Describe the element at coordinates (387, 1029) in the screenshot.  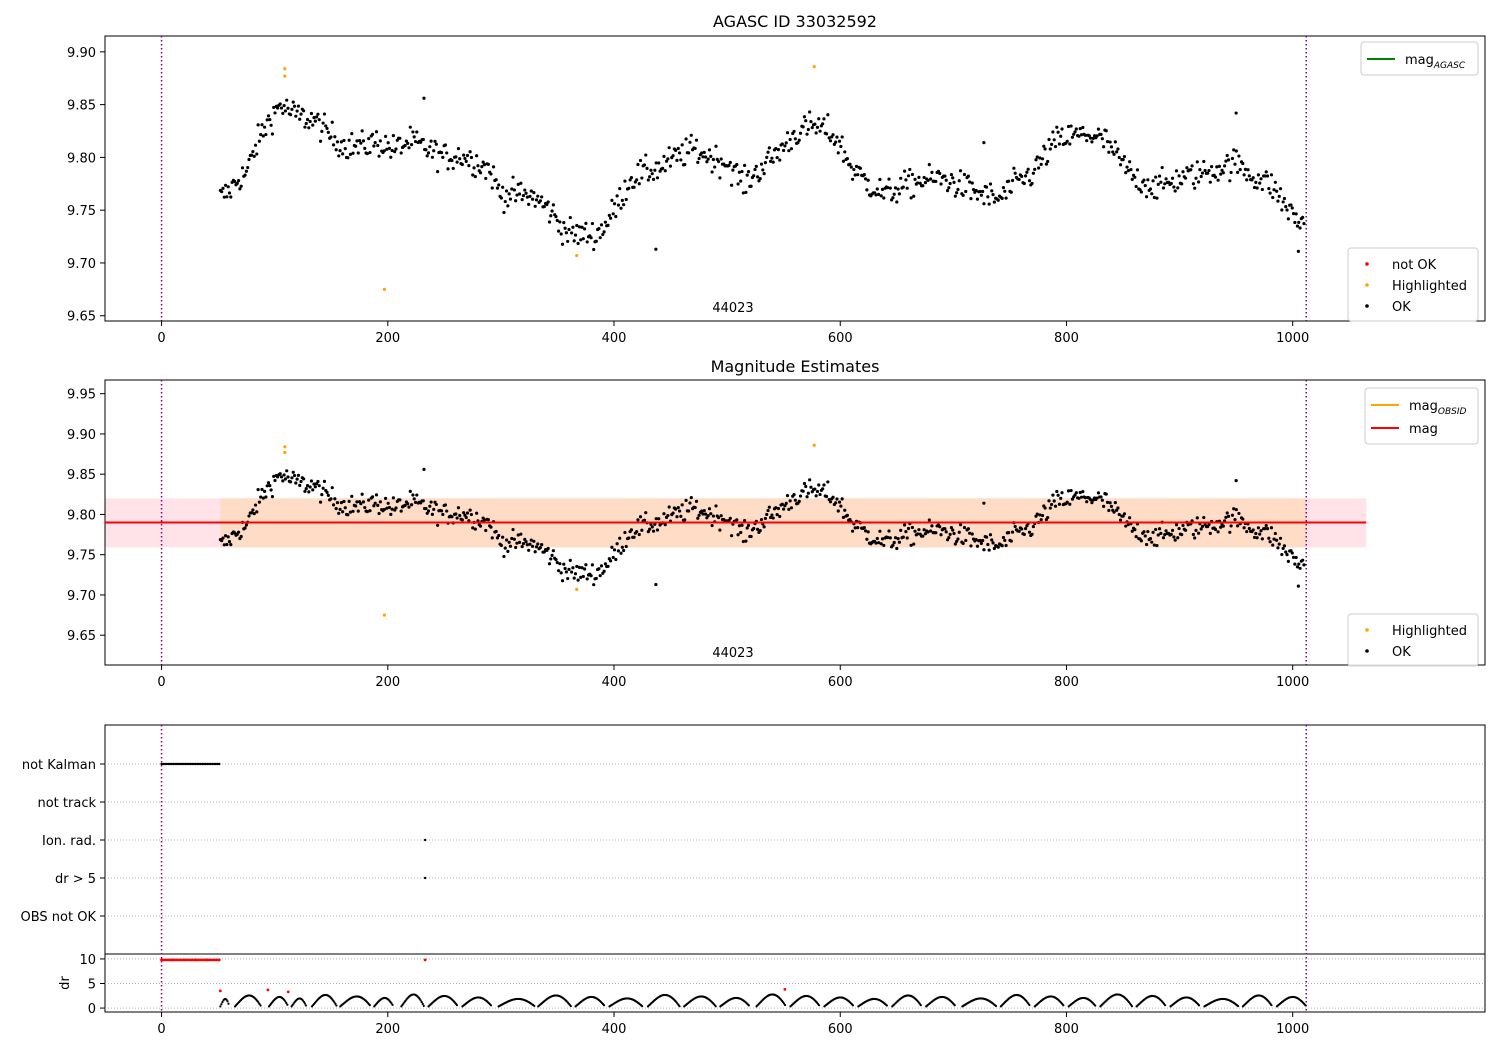
I see `p3-xtick-label: 200` at that location.